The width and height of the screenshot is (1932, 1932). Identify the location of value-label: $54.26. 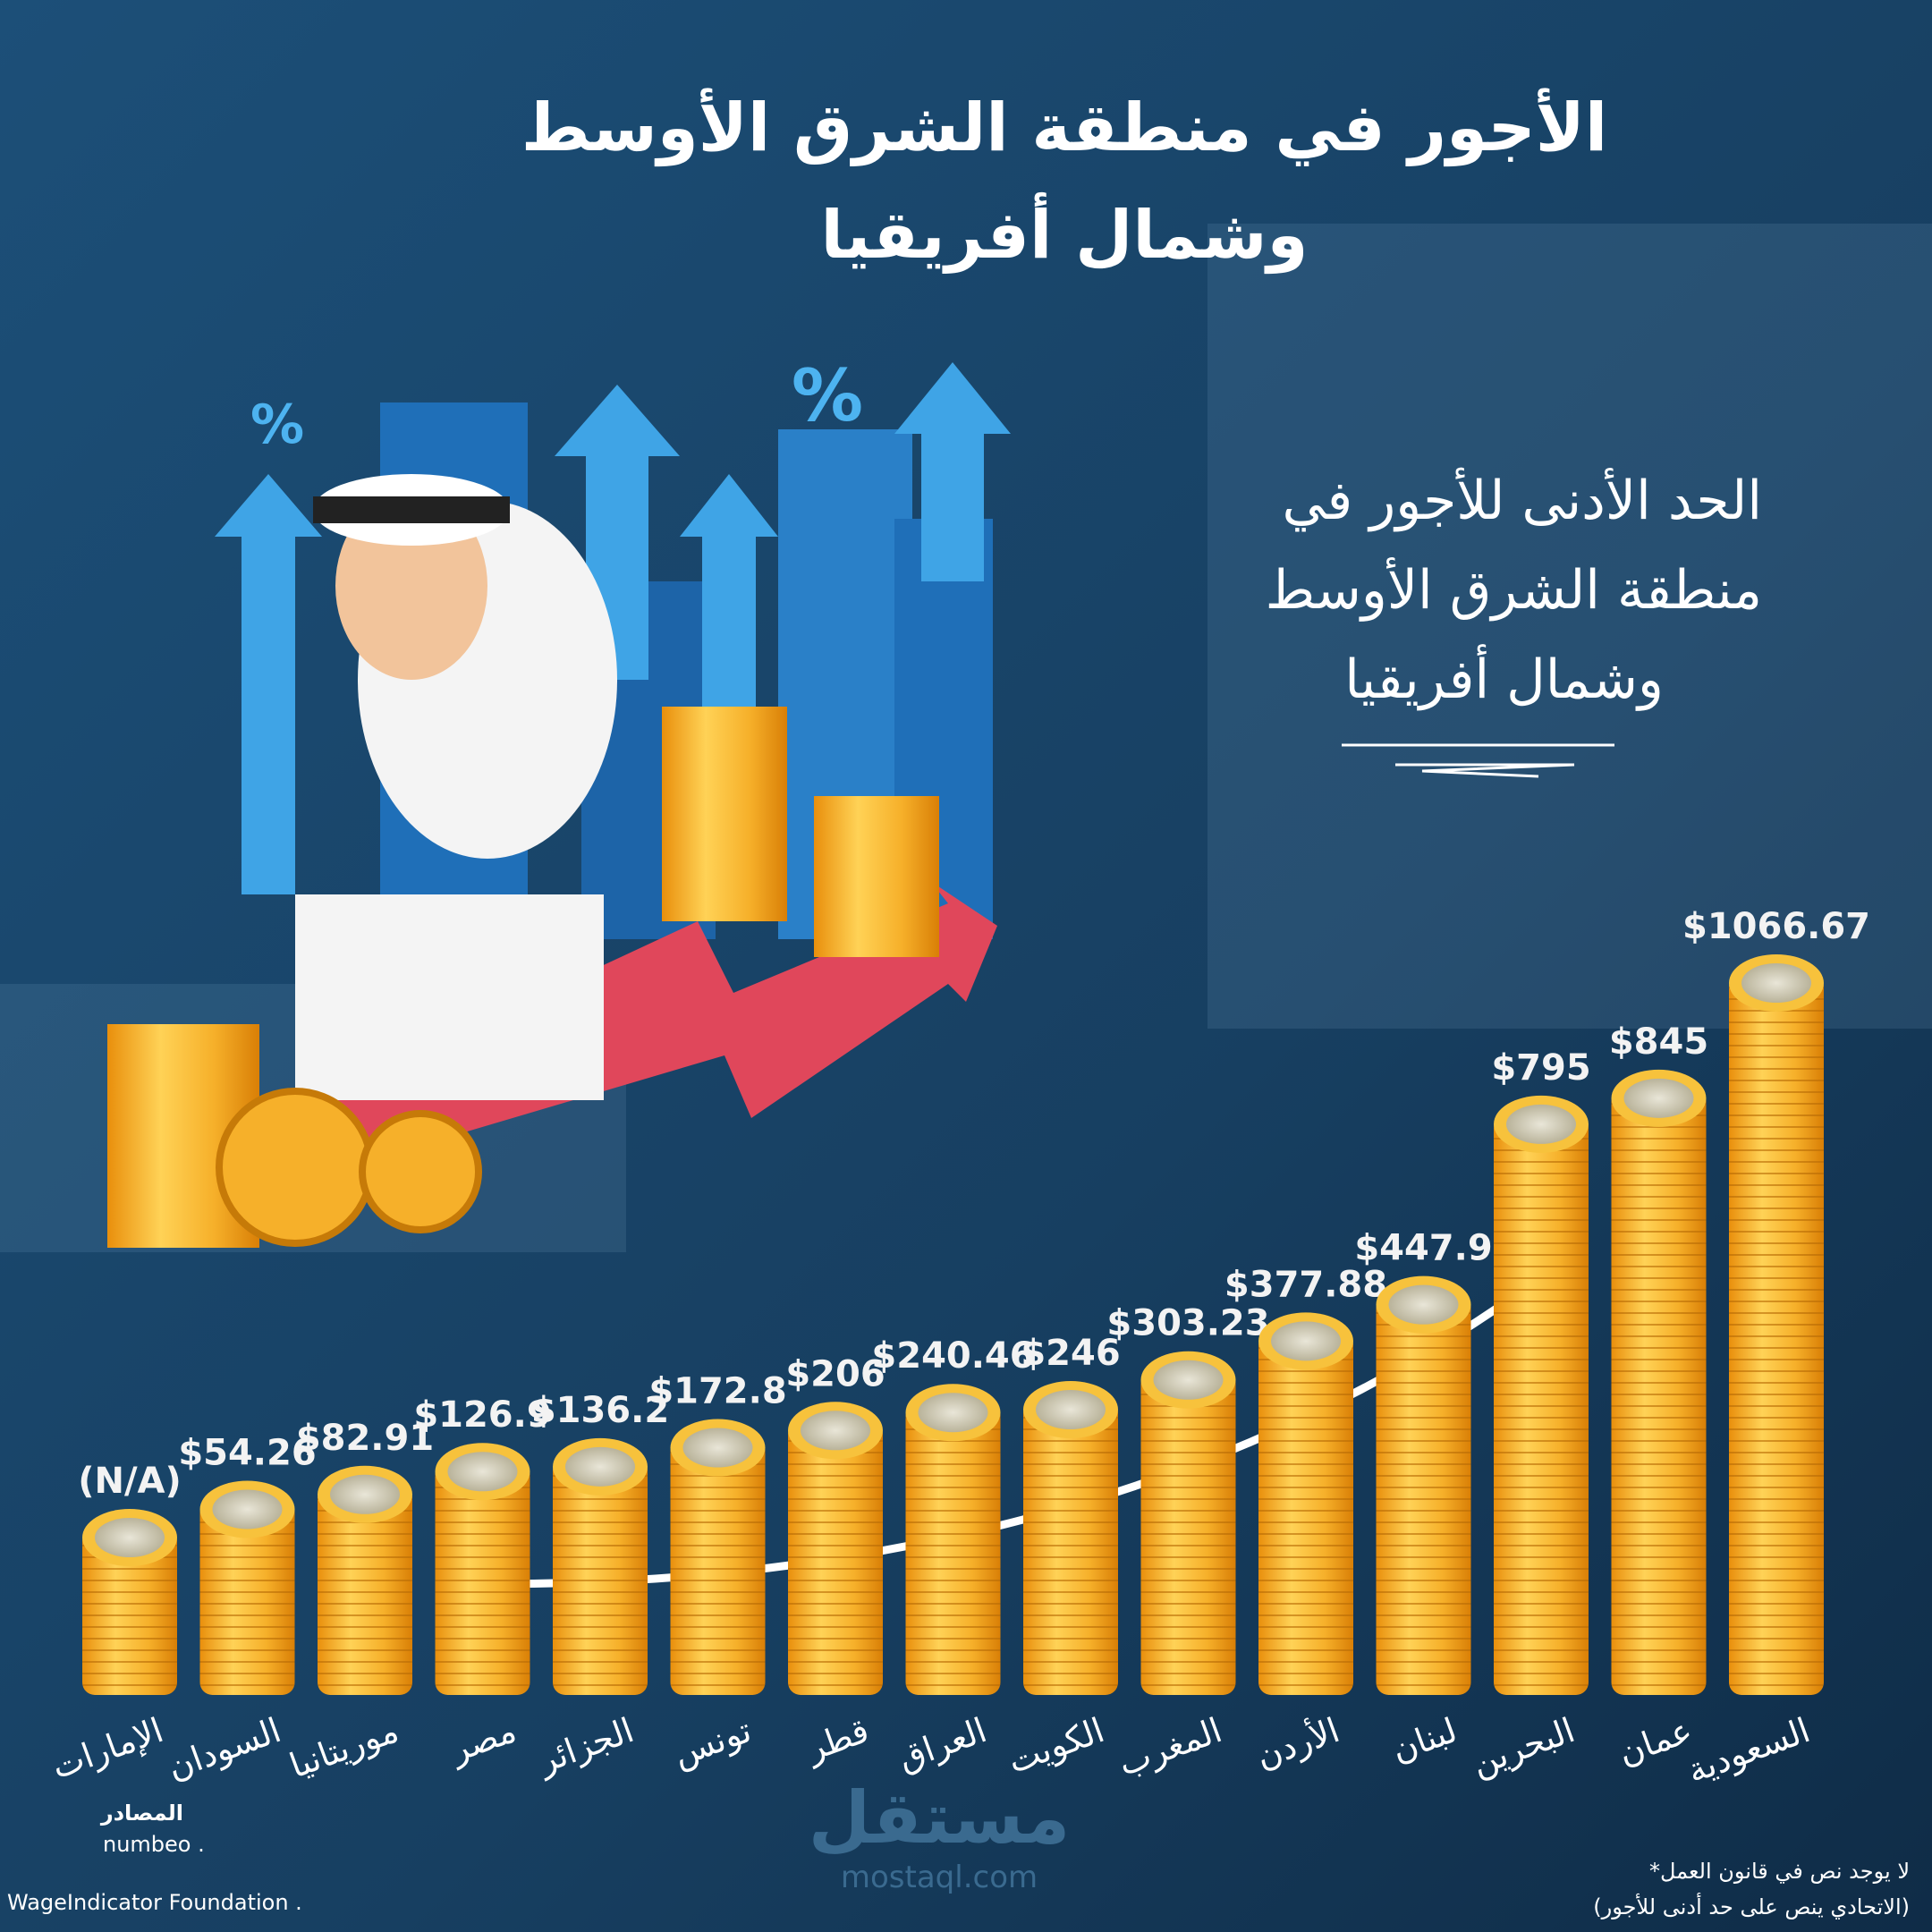
(247, 1452).